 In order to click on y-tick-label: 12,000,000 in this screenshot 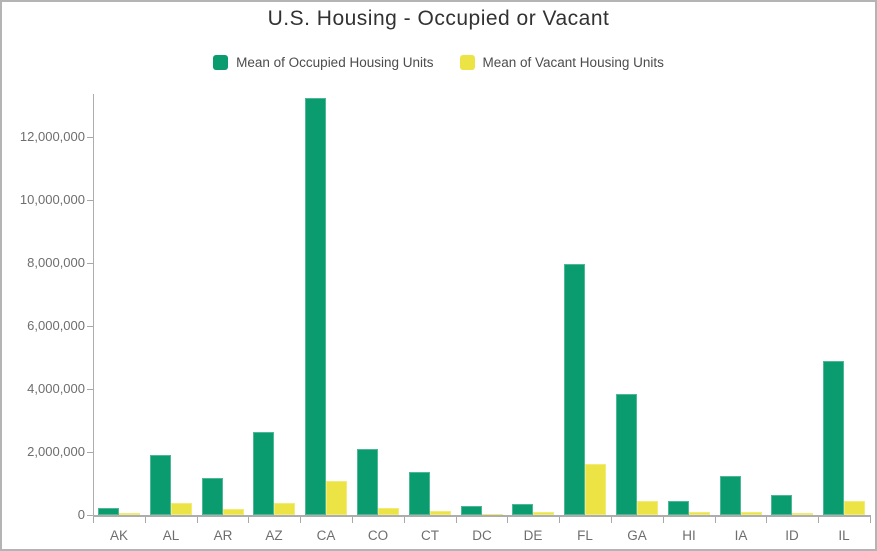, I will do `click(52, 136)`.